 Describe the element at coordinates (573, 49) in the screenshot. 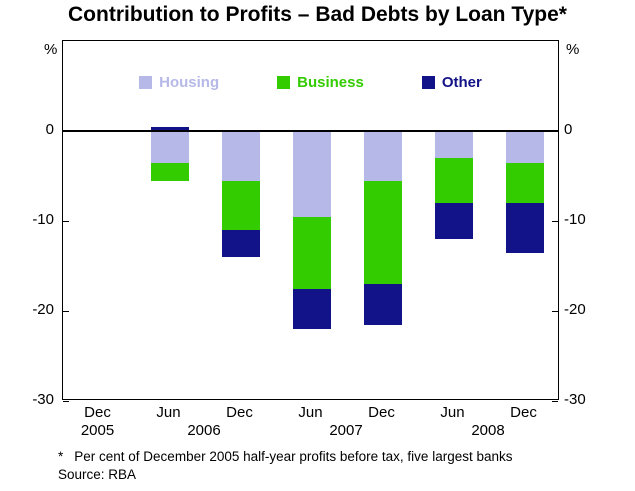

I see `y-axis-unit-right: %` at that location.